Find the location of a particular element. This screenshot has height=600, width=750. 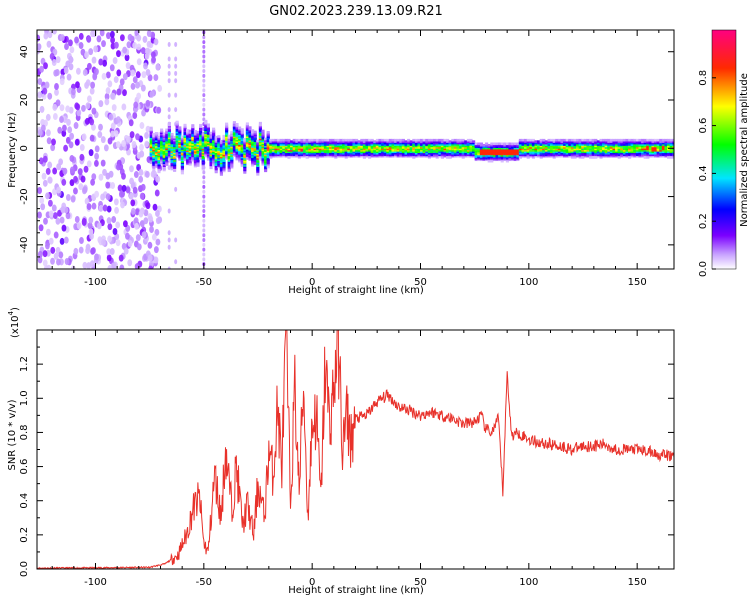

spectrogram-y-tick-label: -40 is located at coordinates (24, 245).